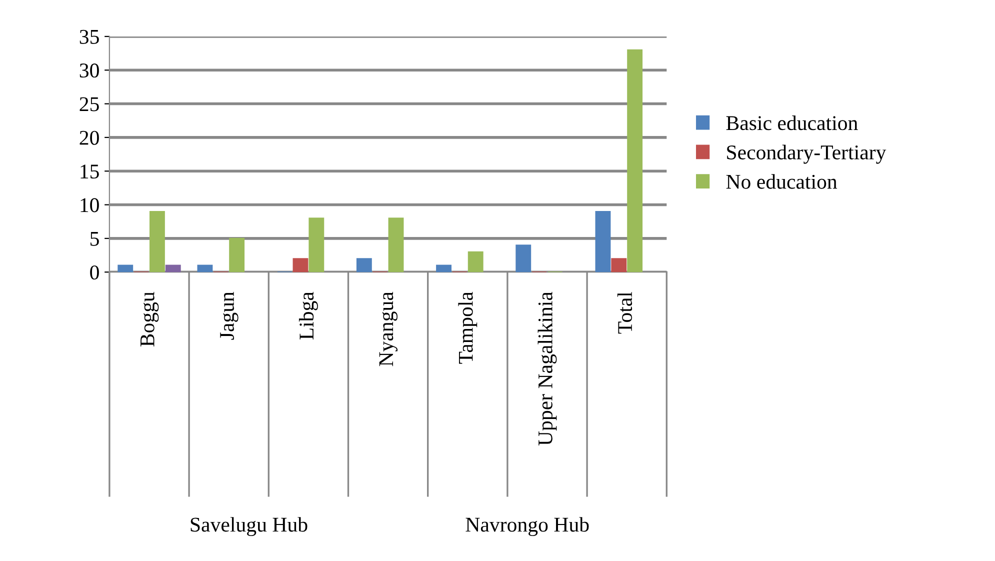 The image size is (995, 561). What do you see at coordinates (388, 329) in the screenshot?
I see `x-tick-label: Nyangua` at bounding box center [388, 329].